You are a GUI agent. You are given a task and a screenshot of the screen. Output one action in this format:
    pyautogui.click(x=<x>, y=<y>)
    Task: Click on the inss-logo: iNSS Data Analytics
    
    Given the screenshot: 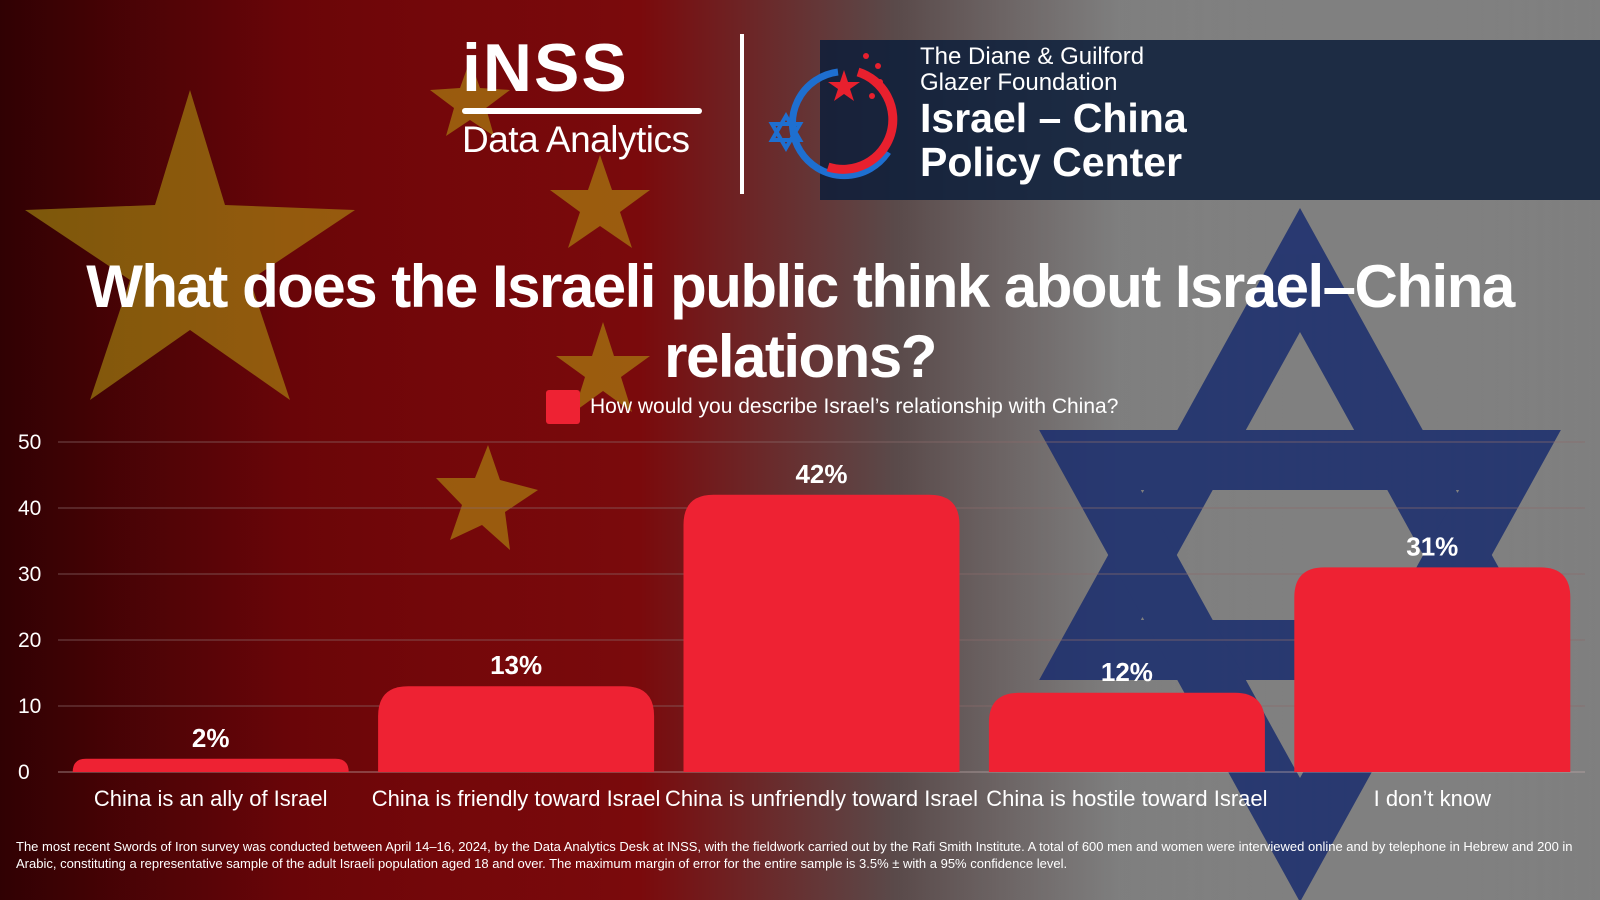 What is the action you would take?
    pyautogui.click(x=586, y=98)
    